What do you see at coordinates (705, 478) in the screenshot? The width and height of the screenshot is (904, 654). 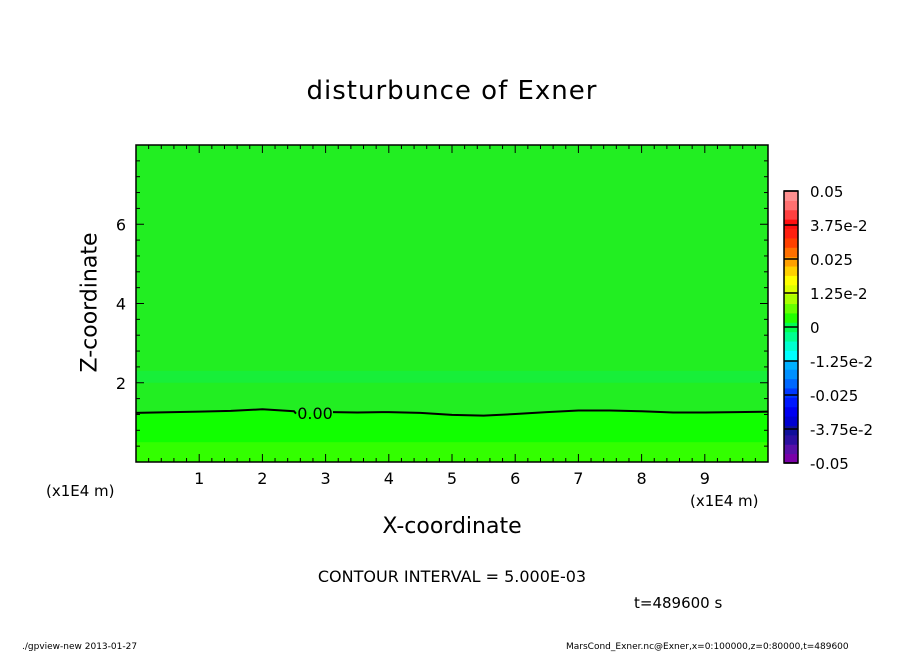 I see `x-tick-label: 9` at bounding box center [705, 478].